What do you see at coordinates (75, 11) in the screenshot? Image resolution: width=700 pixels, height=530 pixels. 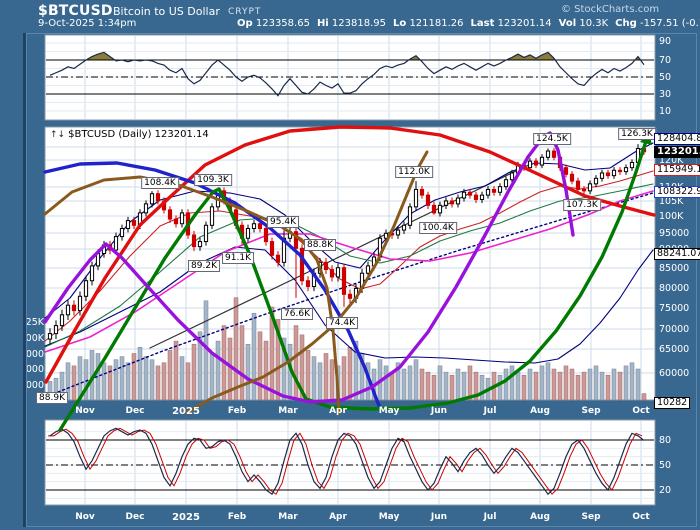 I see `ticker-symbol: $BTCUSD` at bounding box center [75, 11].